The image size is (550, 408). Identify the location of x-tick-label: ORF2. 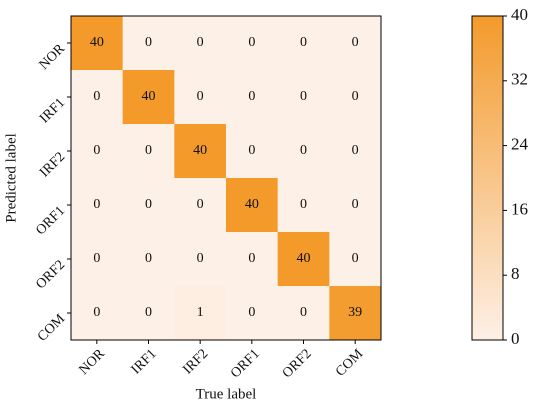
(297, 363).